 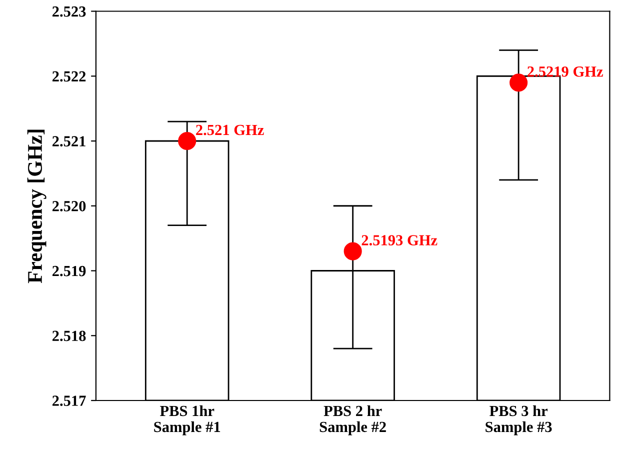 What do you see at coordinates (69, 401) in the screenshot?
I see `y-tick-label: 2.517` at bounding box center [69, 401].